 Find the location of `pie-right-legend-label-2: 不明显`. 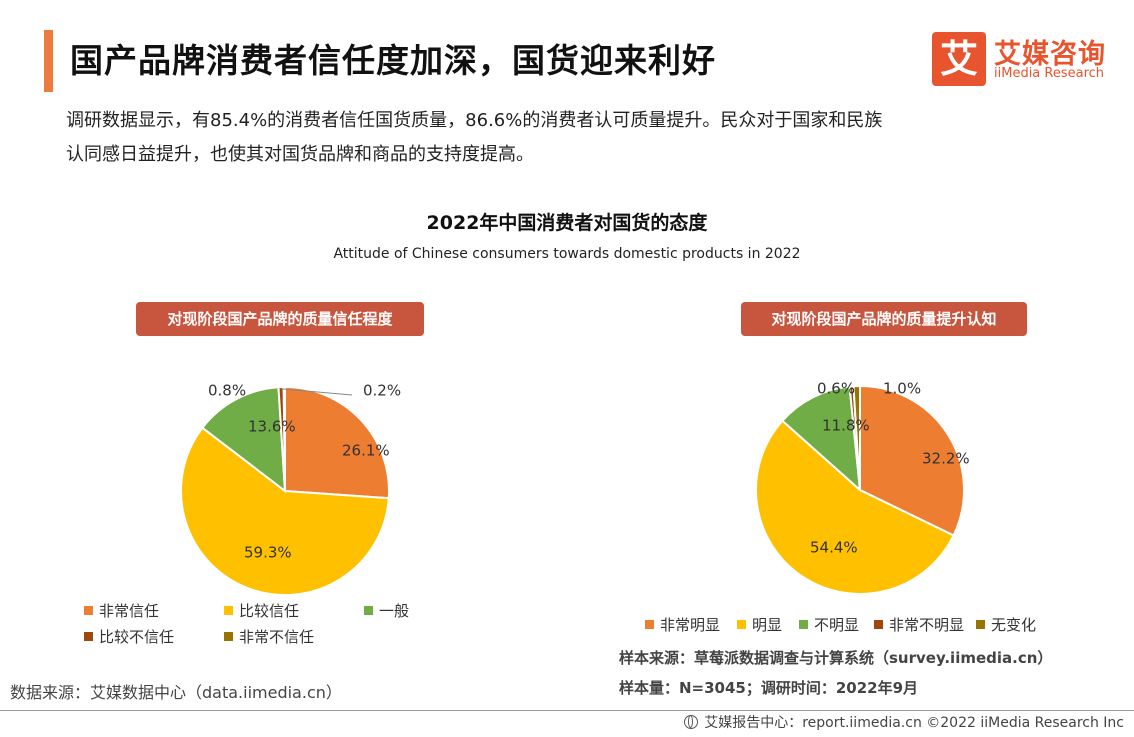

pie-right-legend-label-2: 不明显 is located at coordinates (837, 625).